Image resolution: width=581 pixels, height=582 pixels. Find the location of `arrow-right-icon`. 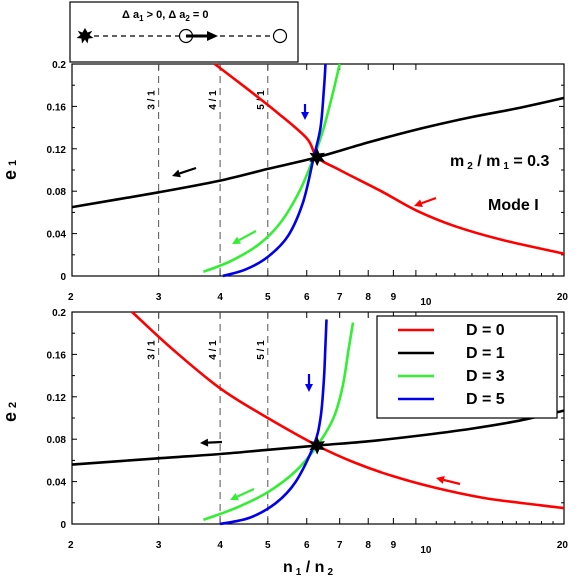

arrow-right-icon is located at coordinates (212, 36).